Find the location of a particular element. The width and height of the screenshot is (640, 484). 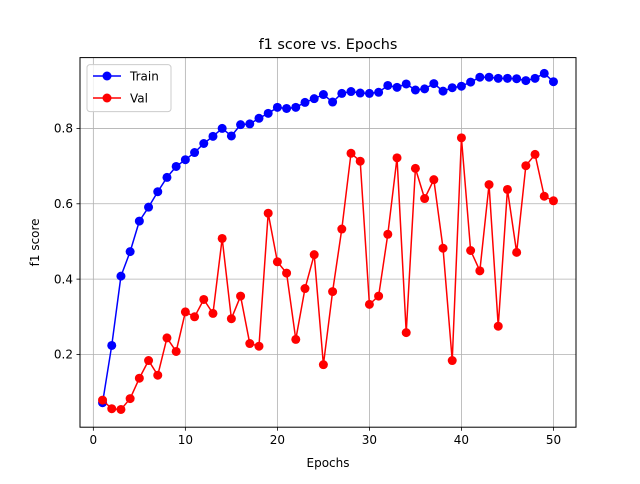

x-tick-label: 30 is located at coordinates (369, 440).